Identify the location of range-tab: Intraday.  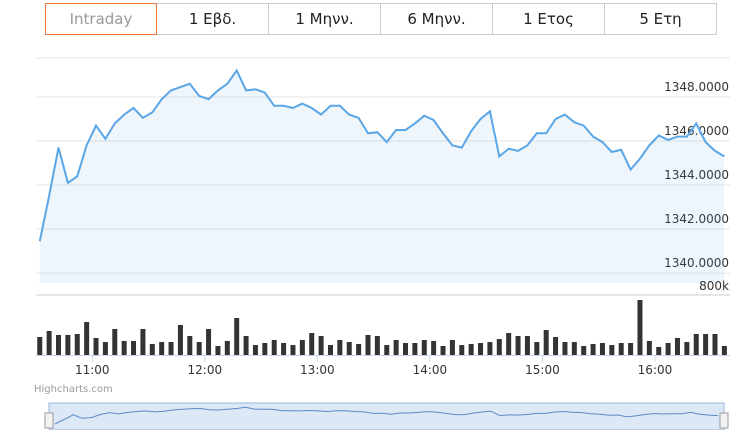
(101, 19).